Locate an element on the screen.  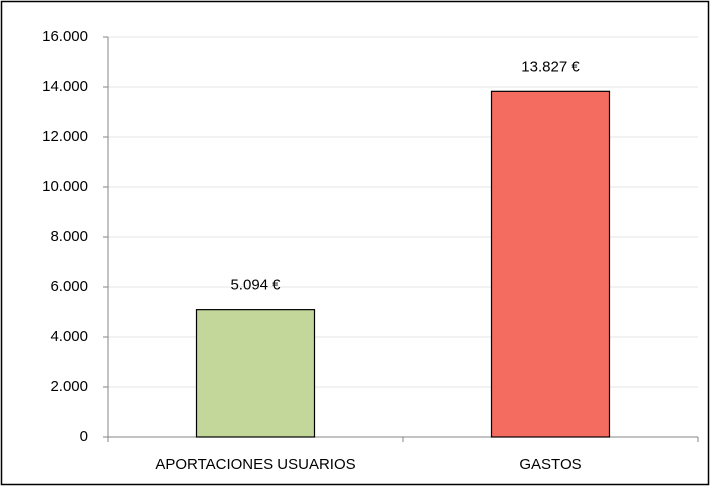
x-tick-label: APORTACIONES USUARIOS is located at coordinates (255, 464).